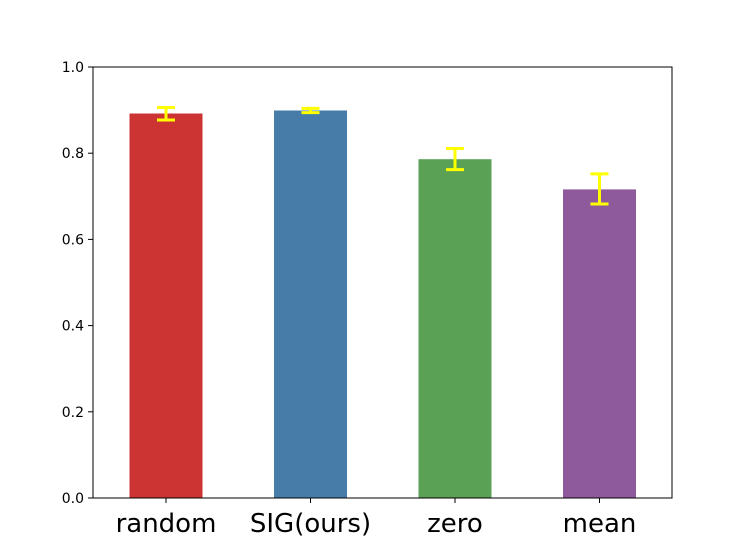  I want to click on y-axis: 0.0 0.2 0.4 0.6 0.8 1.0, so click(77, 283).